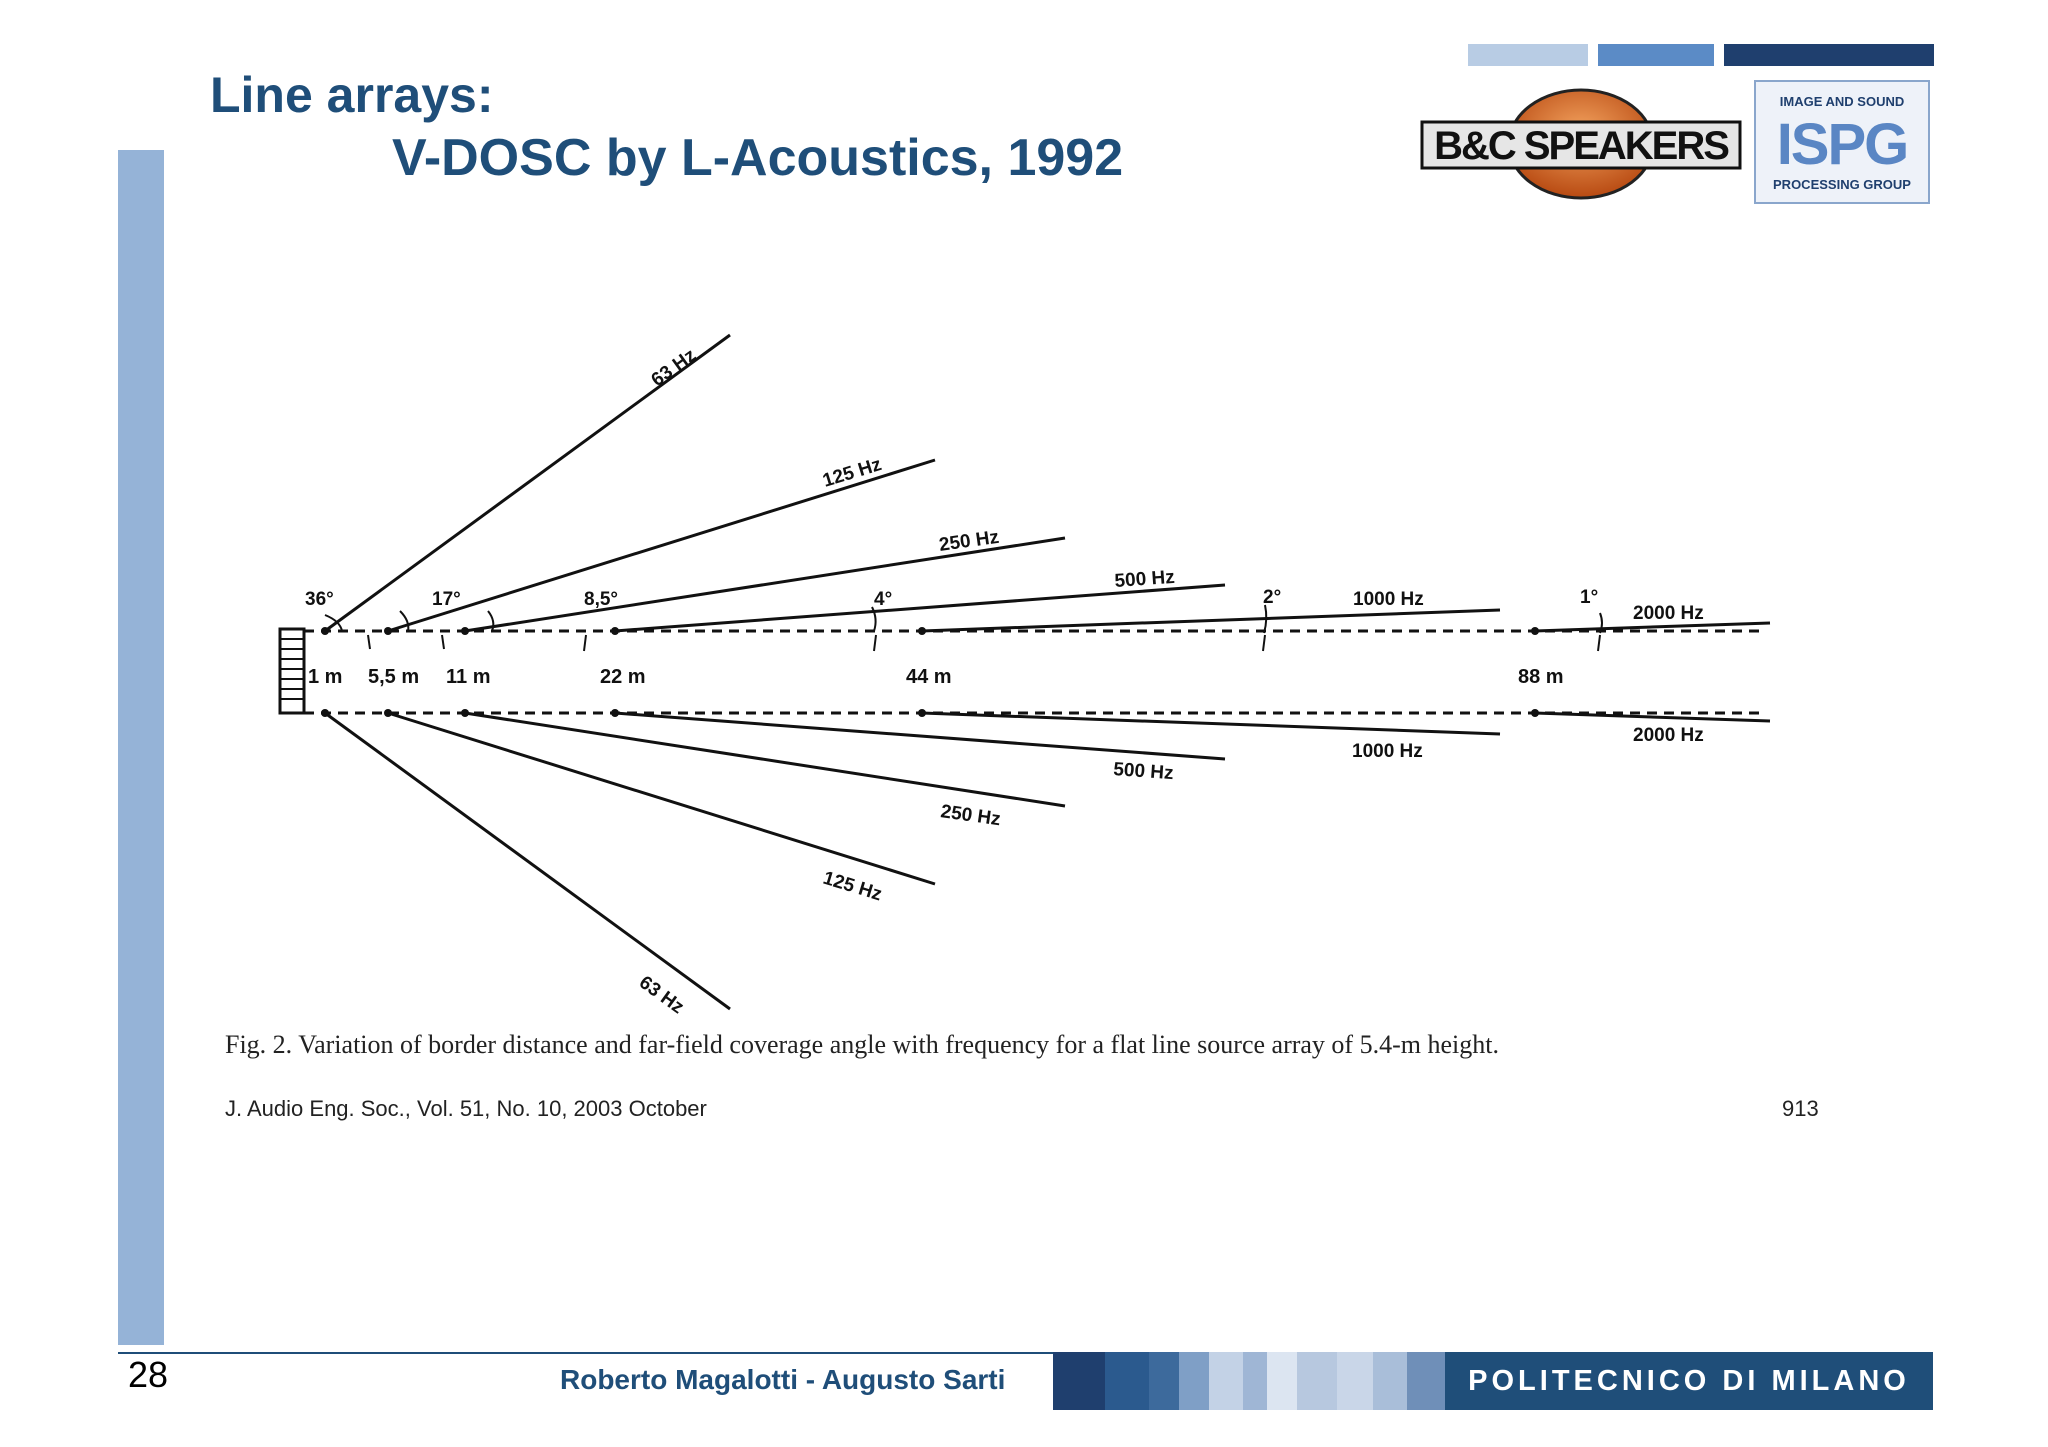  I want to click on angle-label-4: 4°, so click(883, 599).